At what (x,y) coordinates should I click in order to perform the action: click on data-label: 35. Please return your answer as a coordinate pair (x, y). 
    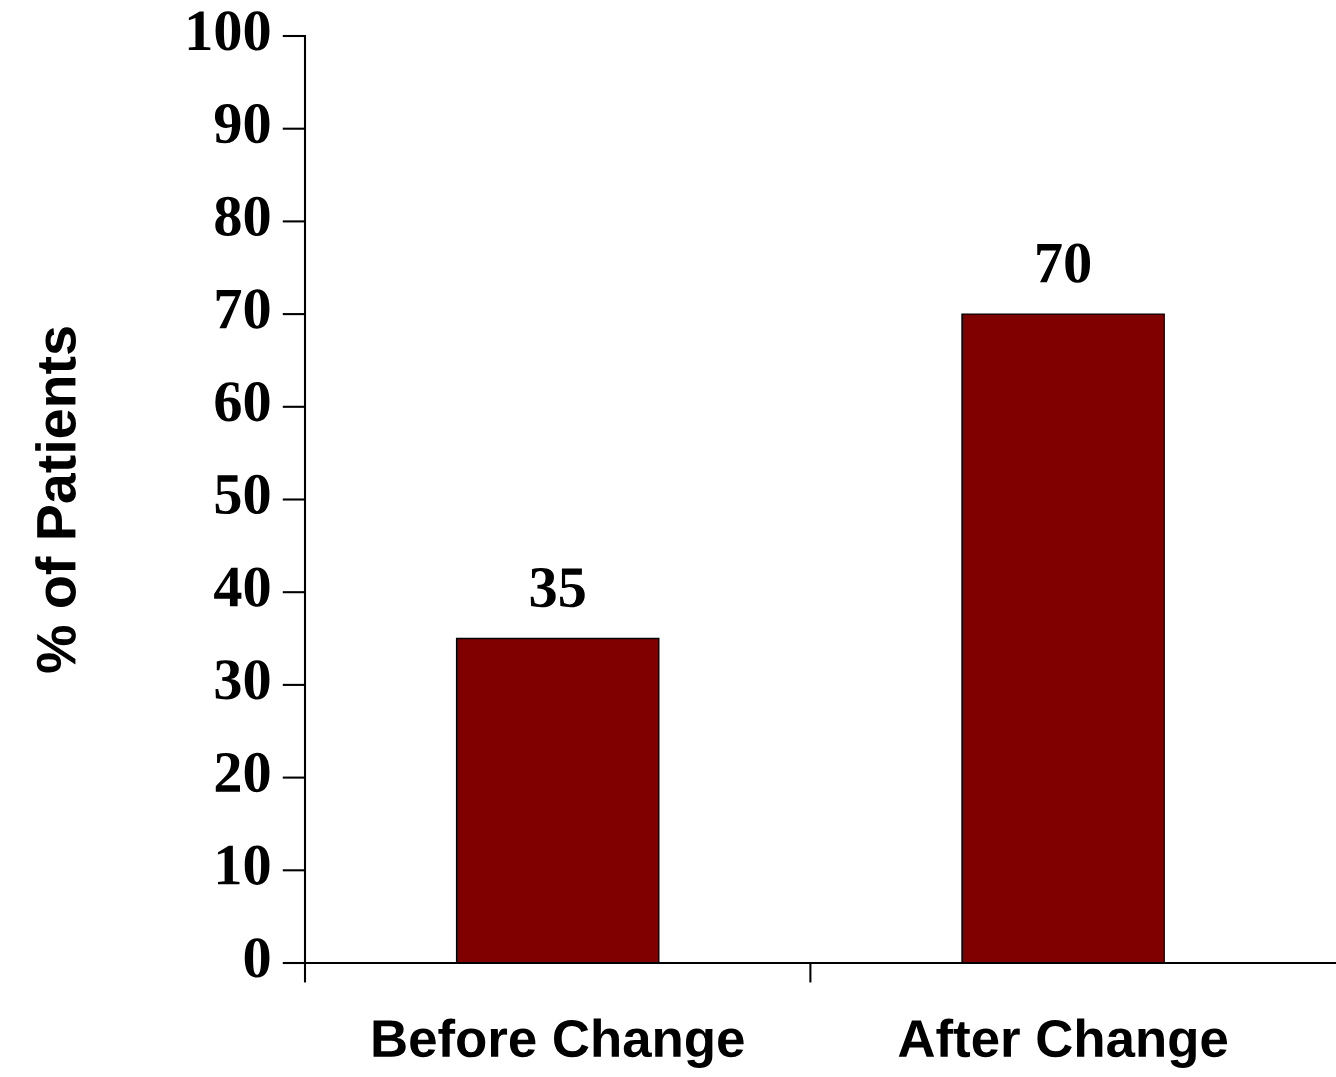
    Looking at the image, I should click on (557, 588).